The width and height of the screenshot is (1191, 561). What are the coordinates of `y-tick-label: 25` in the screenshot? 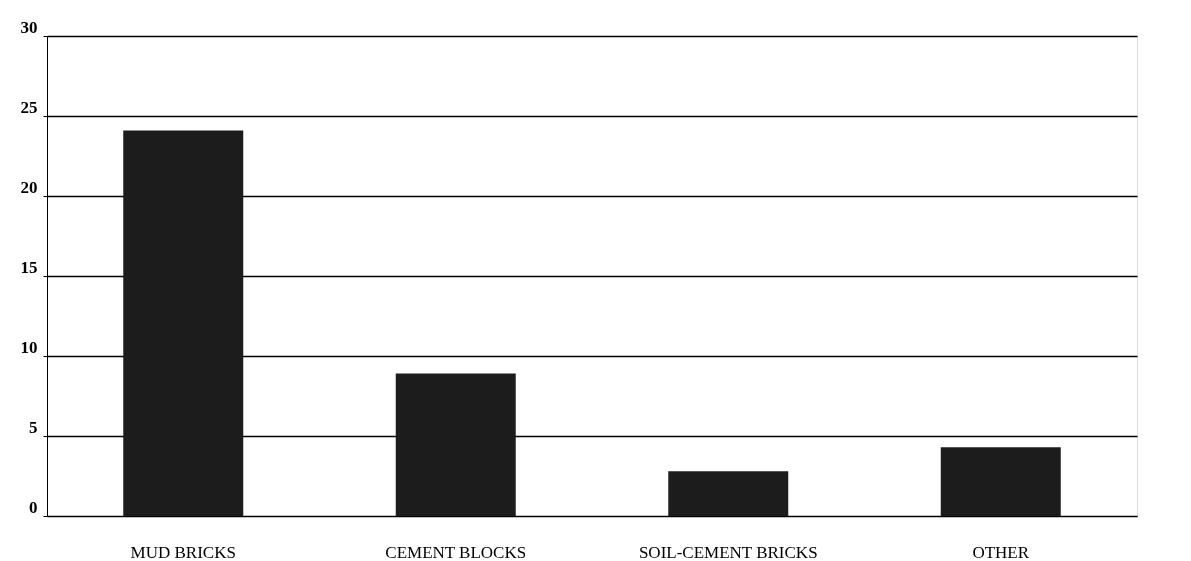 It's located at (29, 107).